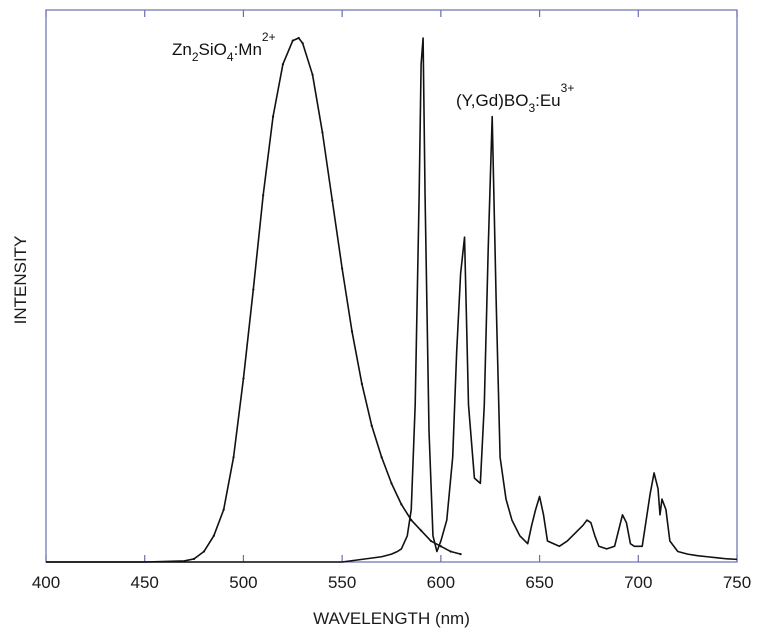 Image resolution: width=758 pixels, height=632 pixels. I want to click on phosphor-annotation-1: (Y,Gd)BO3:Eu3+, so click(515, 98).